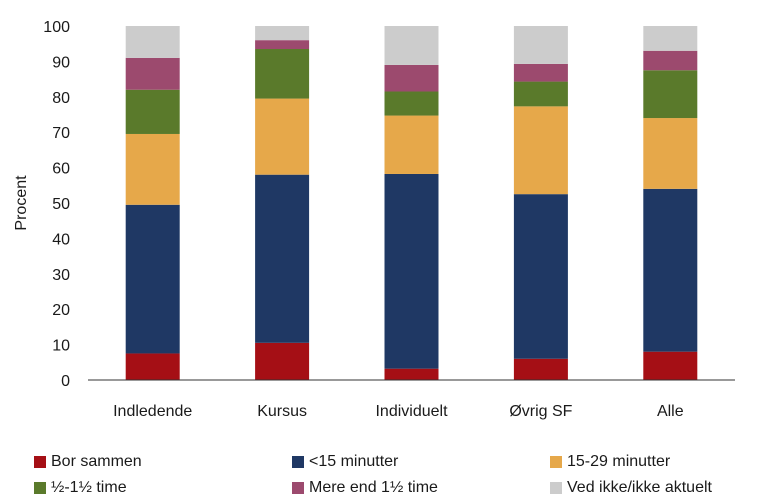 This screenshot has width=759, height=502. Describe the element at coordinates (619, 461) in the screenshot. I see `legend-label: 15-29 minutter` at that location.